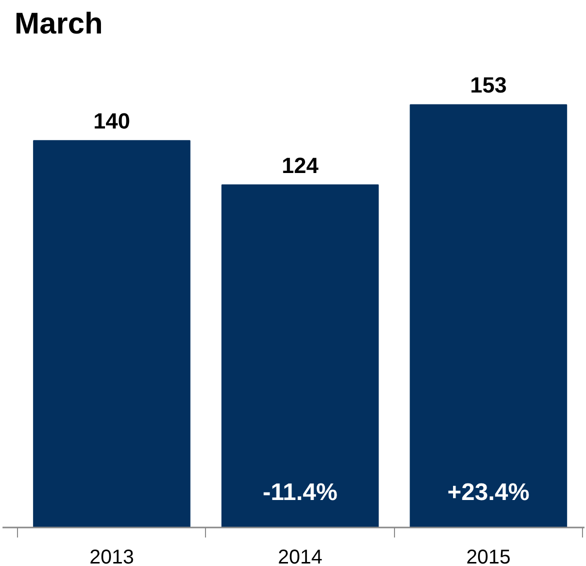 The height and width of the screenshot is (566, 586). I want to click on annotation: -11.4%, so click(300, 492).